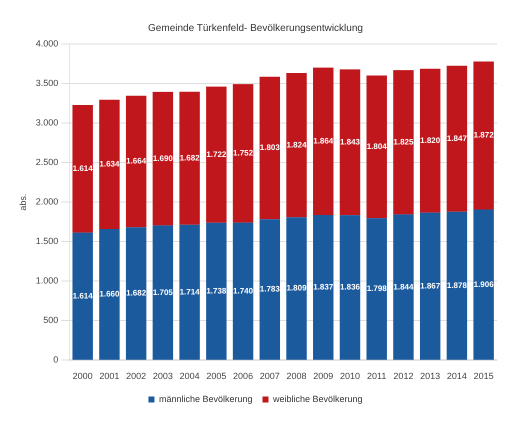 The width and height of the screenshot is (519, 426). What do you see at coordinates (243, 376) in the screenshot?
I see `x-tick-label: 2006` at bounding box center [243, 376].